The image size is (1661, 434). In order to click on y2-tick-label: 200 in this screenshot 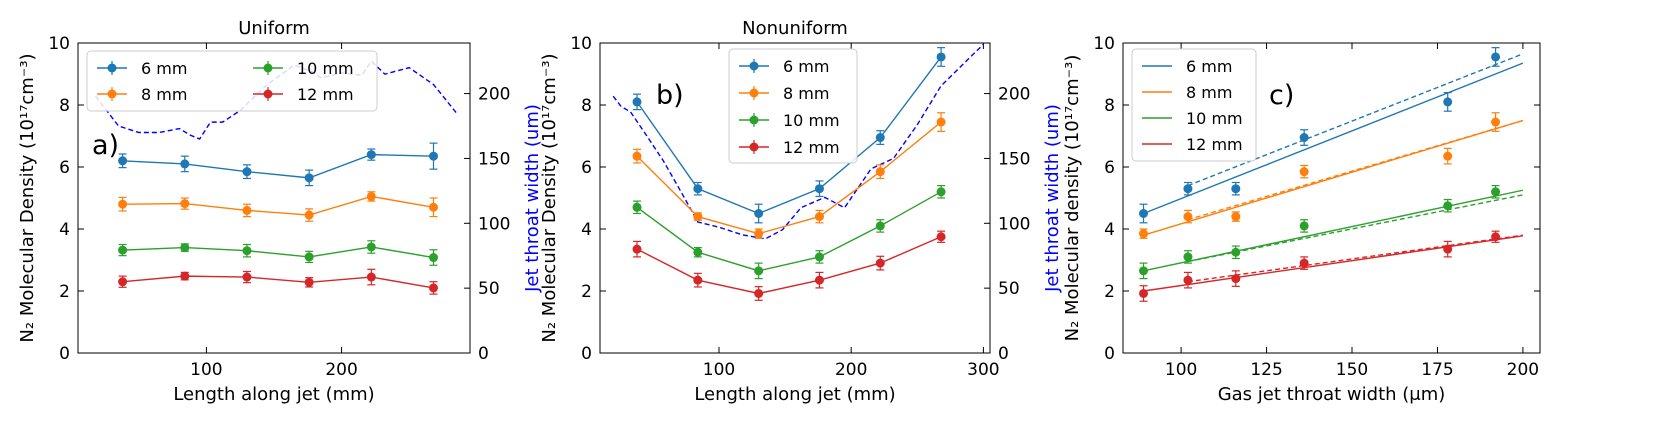, I will do `click(494, 95)`.